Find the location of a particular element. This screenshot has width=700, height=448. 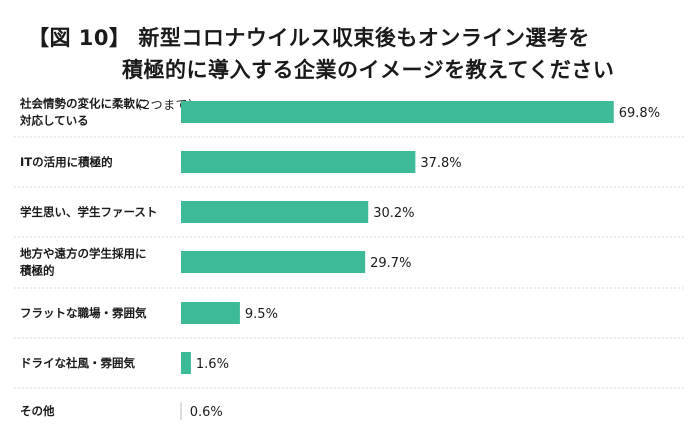

value-label-1: 69.8% is located at coordinates (639, 113).